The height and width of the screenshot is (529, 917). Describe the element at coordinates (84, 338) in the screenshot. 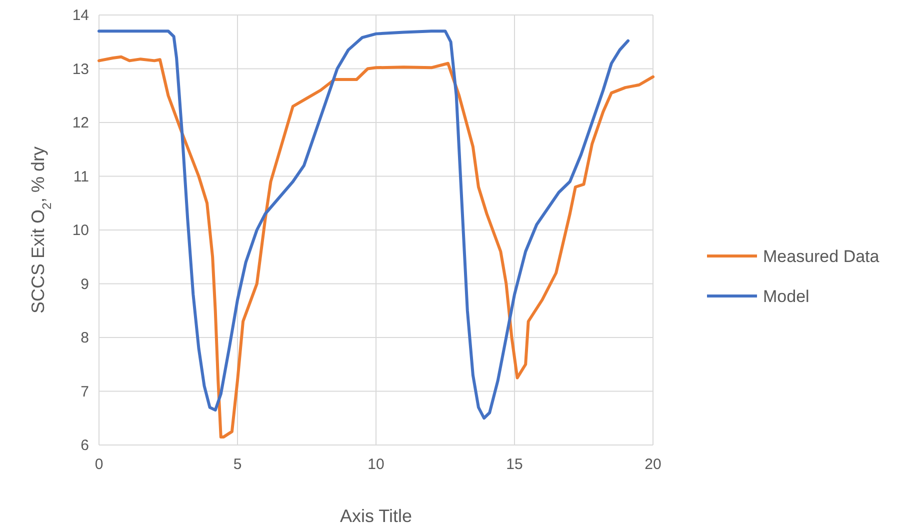

I see `y-tick-label: 8` at that location.